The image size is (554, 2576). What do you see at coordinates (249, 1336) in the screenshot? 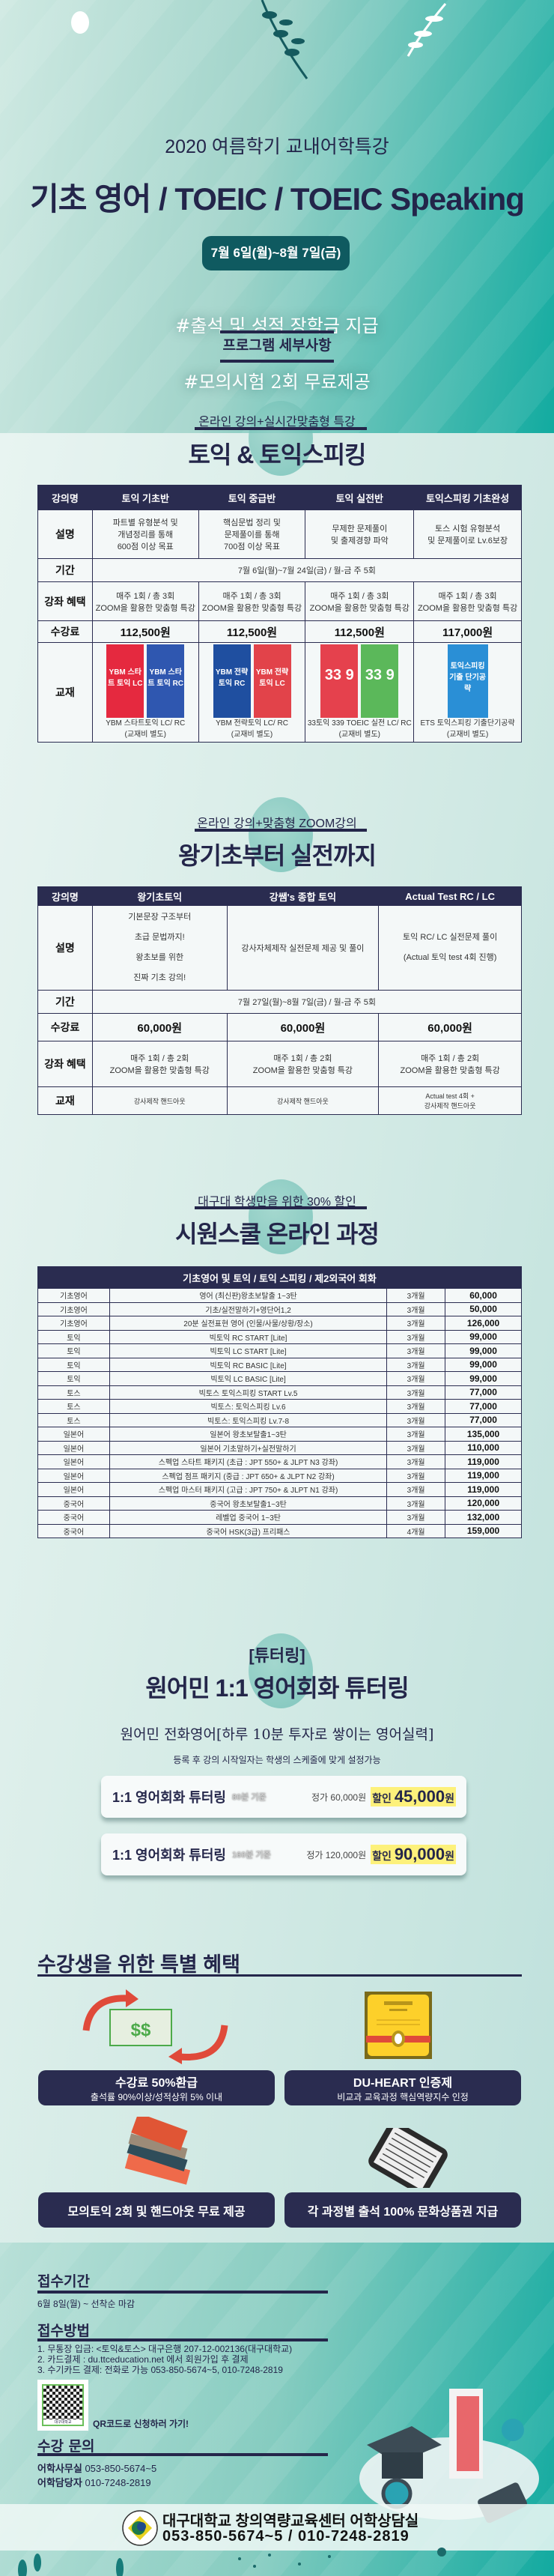
I see `course-cell: 빅토익 RC START [Lite]` at bounding box center [249, 1336].